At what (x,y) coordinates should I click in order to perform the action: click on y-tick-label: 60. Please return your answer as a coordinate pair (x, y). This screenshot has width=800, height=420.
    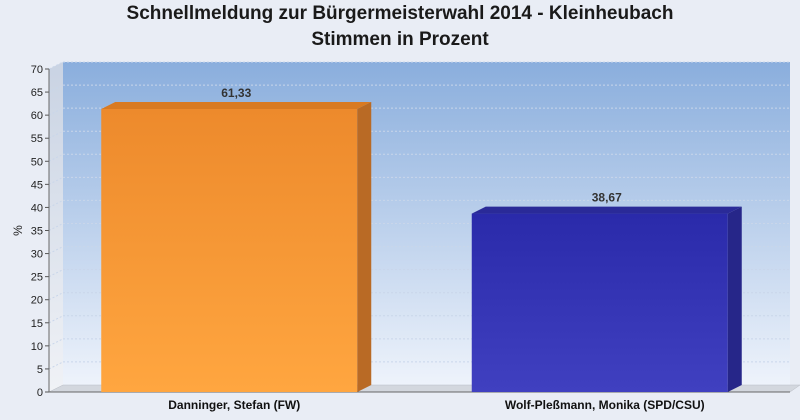
    Looking at the image, I should click on (37, 116).